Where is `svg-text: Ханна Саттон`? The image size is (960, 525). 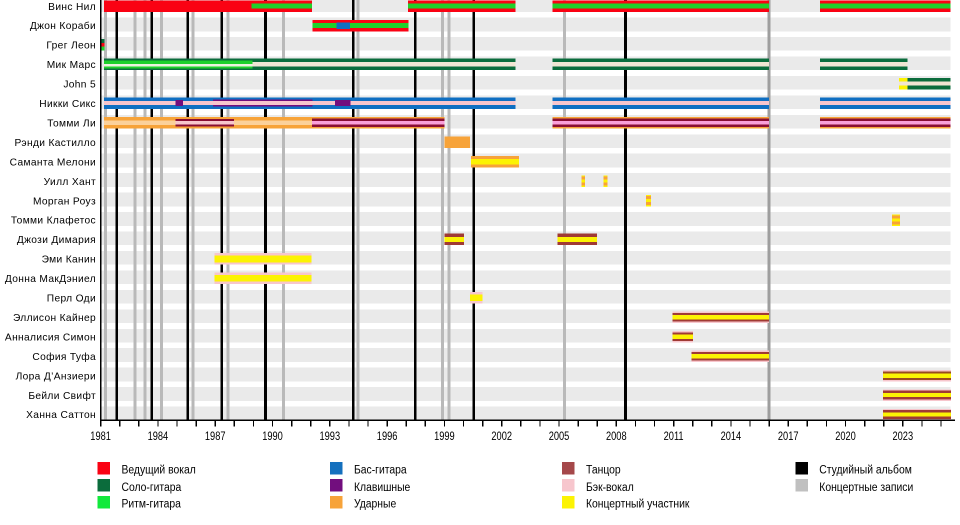
svg-text: Ханна Саттон is located at coordinates (61, 415).